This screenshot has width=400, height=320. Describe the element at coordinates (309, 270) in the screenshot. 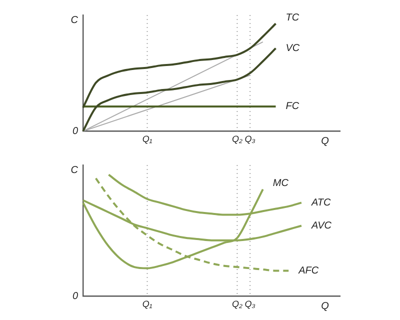

I see `series-label: AFC` at that location.